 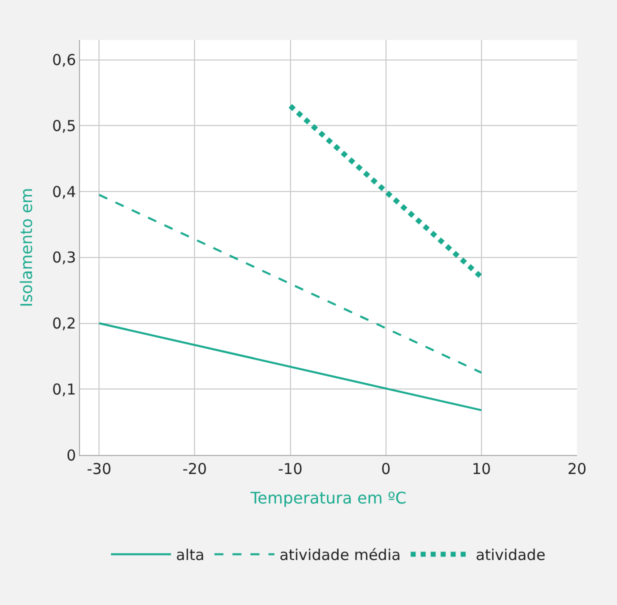 I want to click on x-axis-title: Temperatura em ºC, so click(x=328, y=498).